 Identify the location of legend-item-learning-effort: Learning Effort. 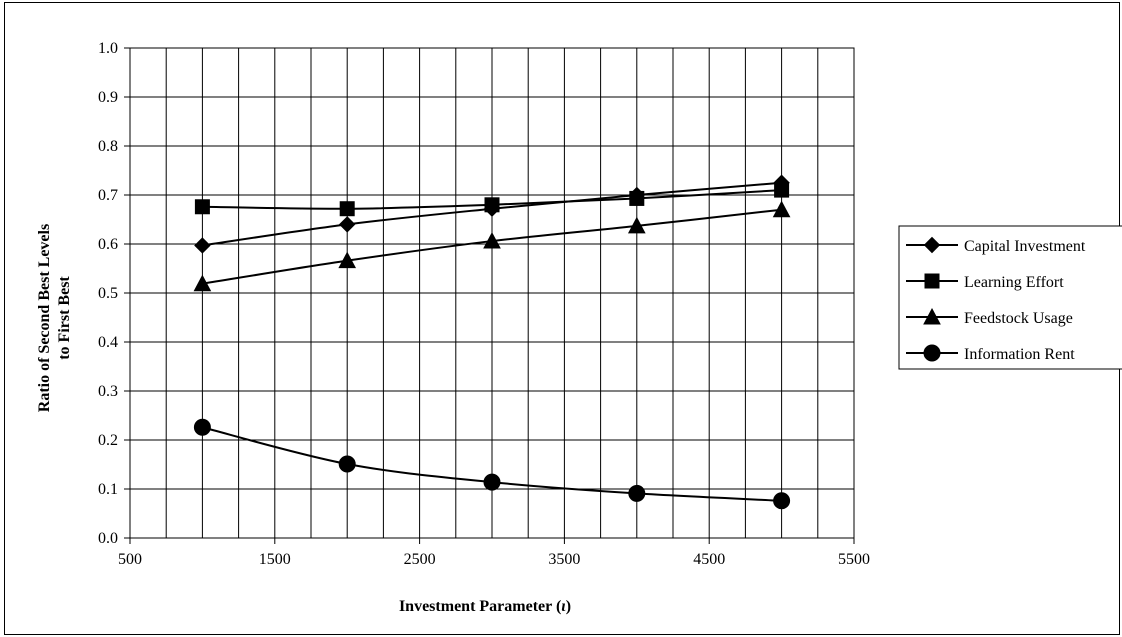
(985, 282).